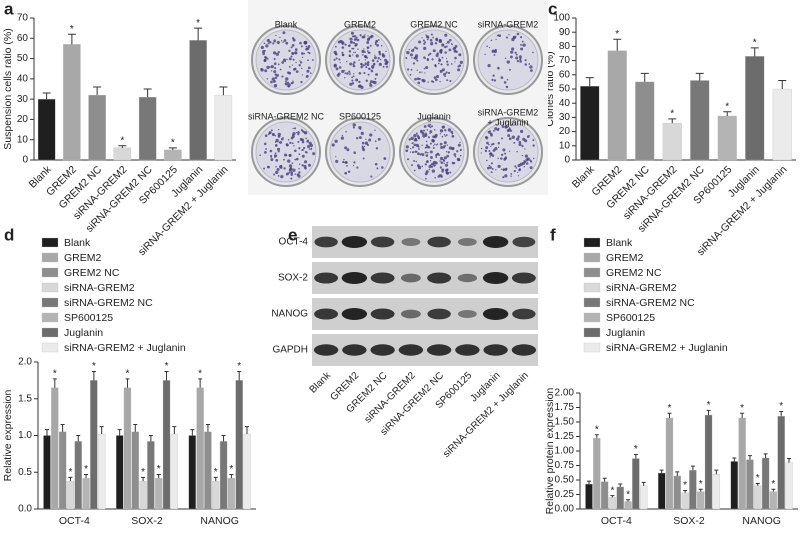  I want to click on y-tick-label: 0, so click(25, 160).